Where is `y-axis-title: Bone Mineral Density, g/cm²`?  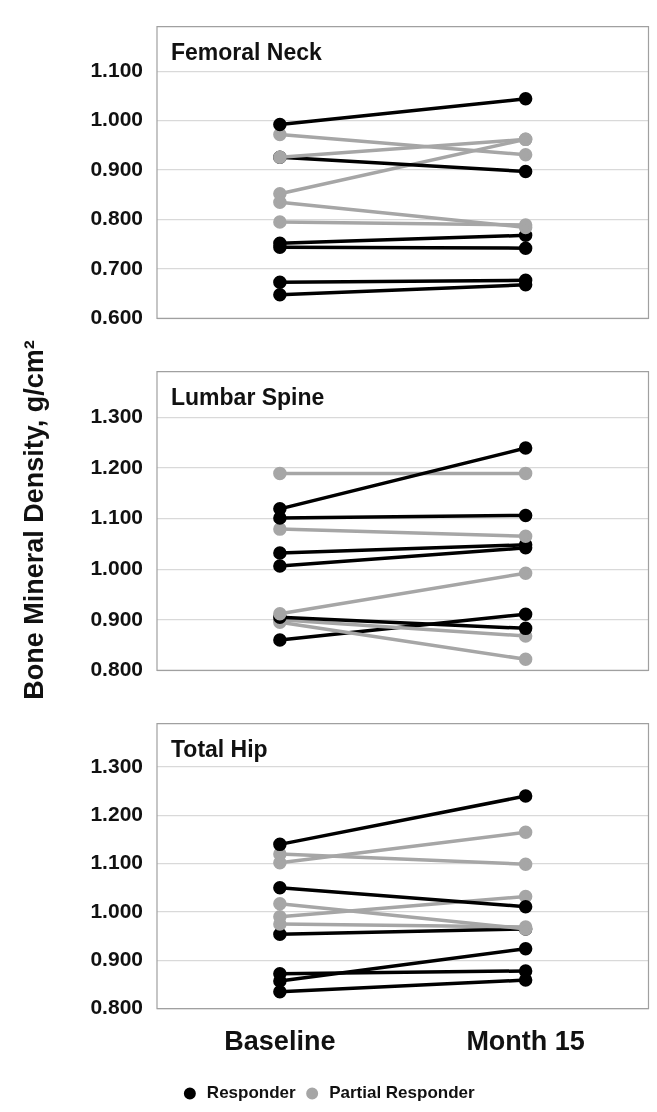
y-axis-title: Bone Mineral Density, g/cm² is located at coordinates (34, 520).